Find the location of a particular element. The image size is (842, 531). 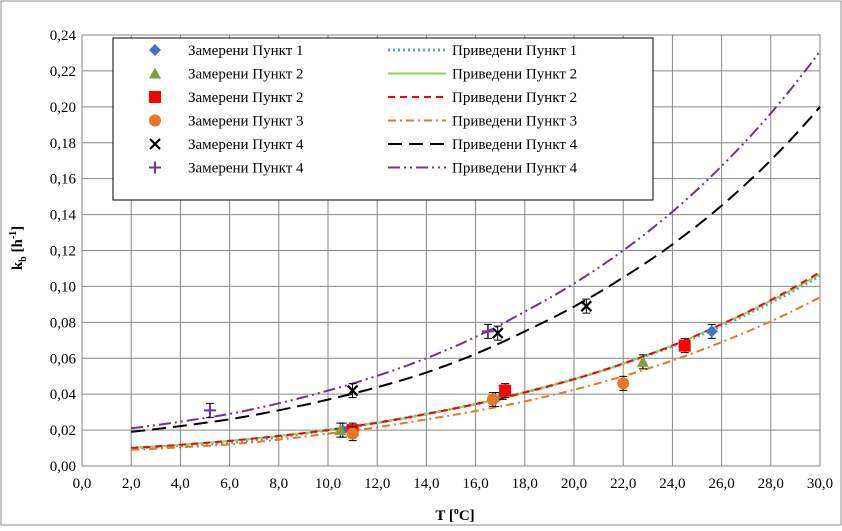

y-tick-label: 0,20 is located at coordinates (63, 108).